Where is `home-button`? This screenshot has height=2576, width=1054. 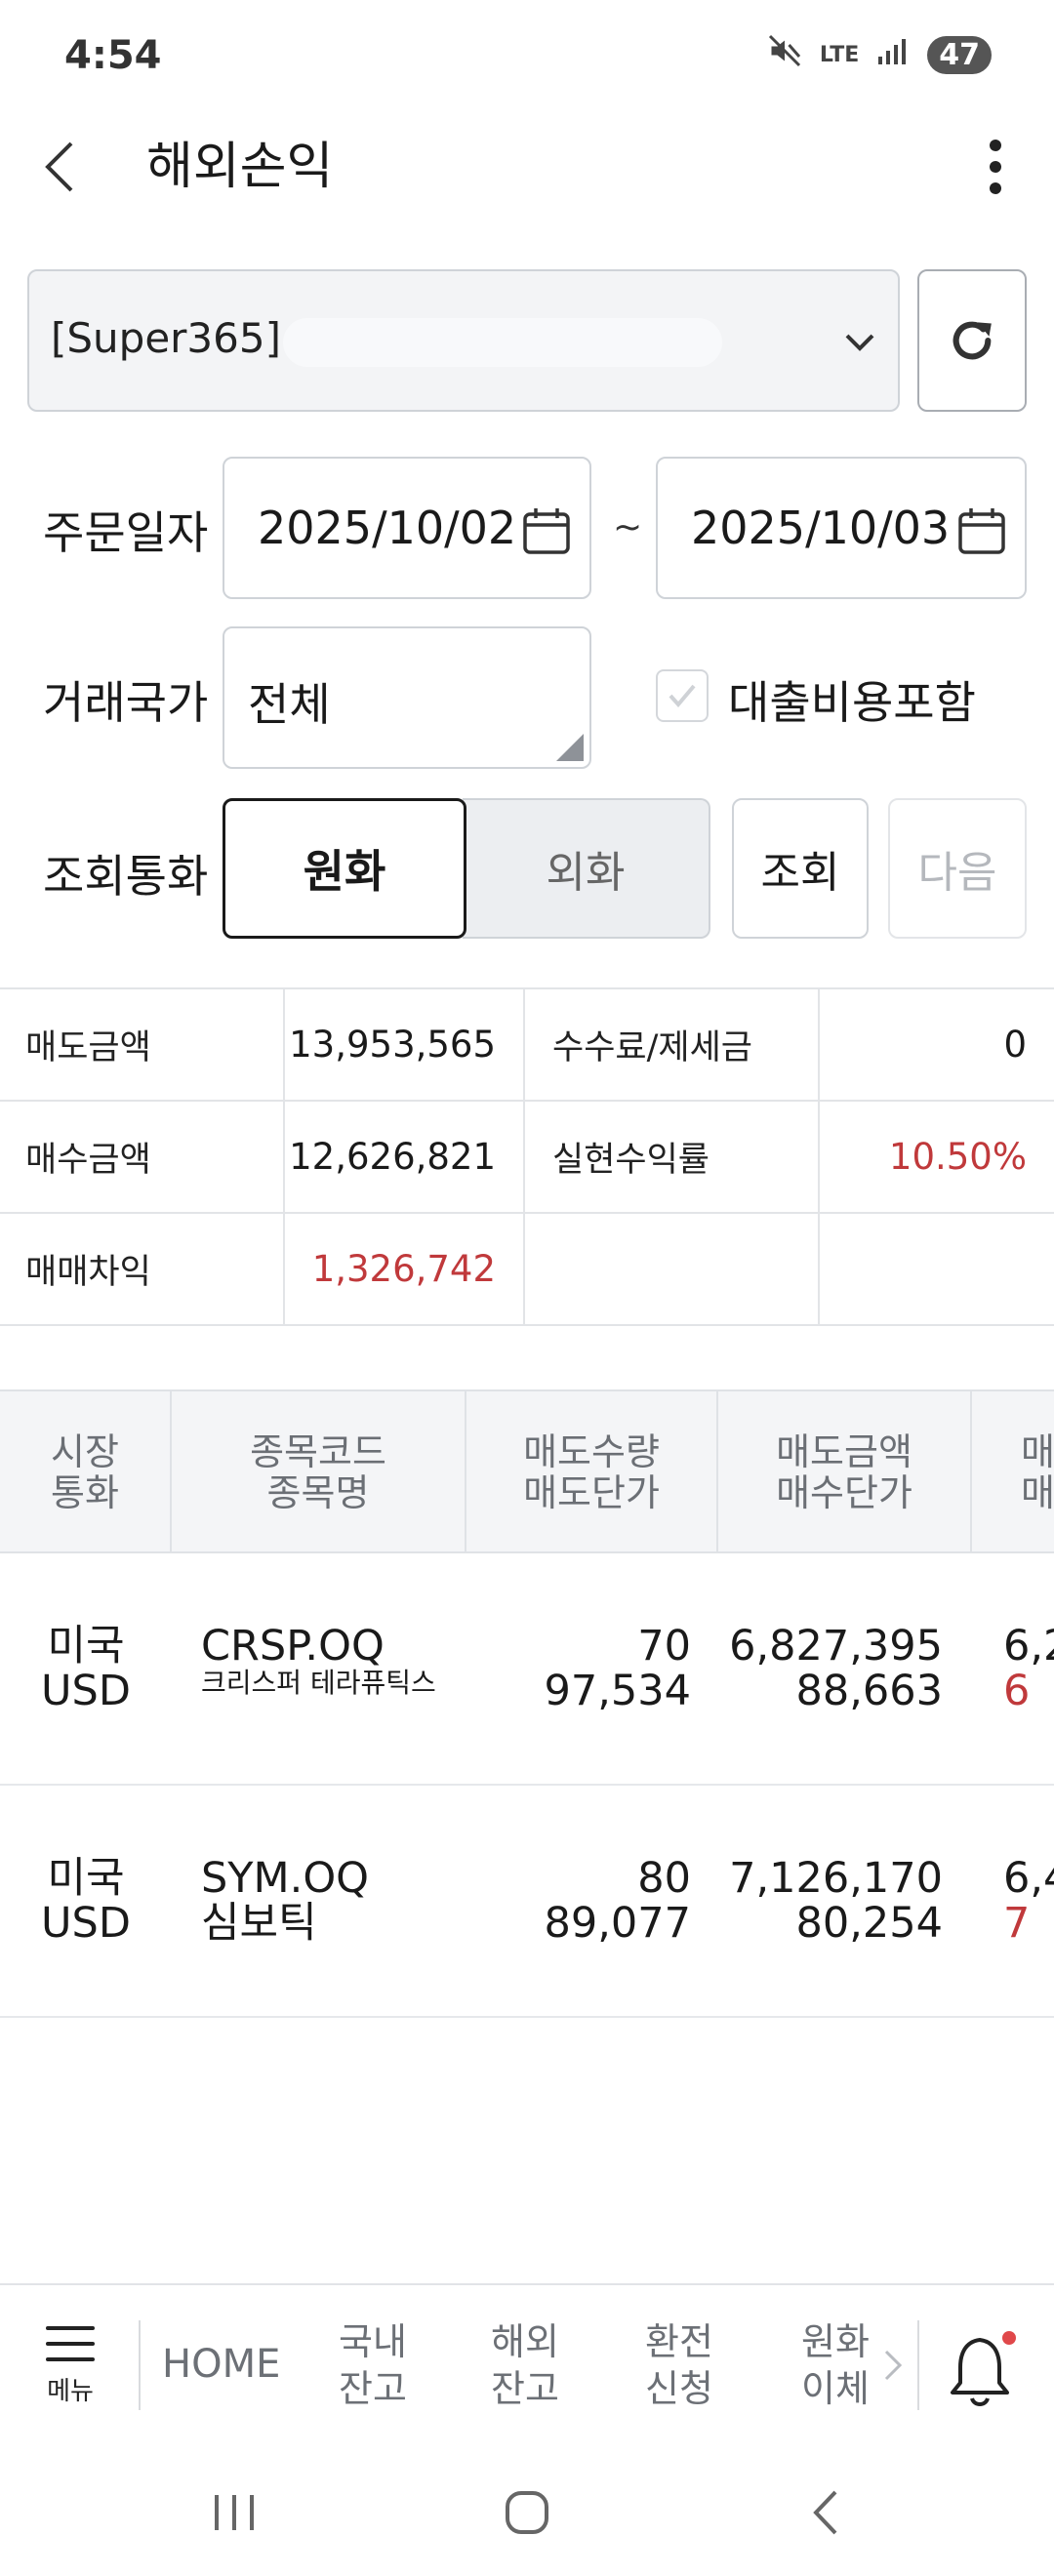 home-button is located at coordinates (527, 2512).